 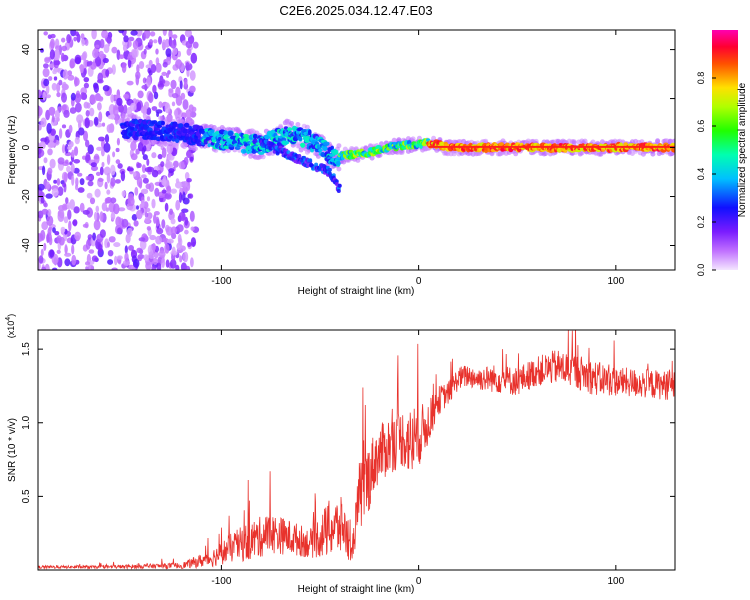 I want to click on snr-ytick-label: 1.0, so click(x=26, y=422).